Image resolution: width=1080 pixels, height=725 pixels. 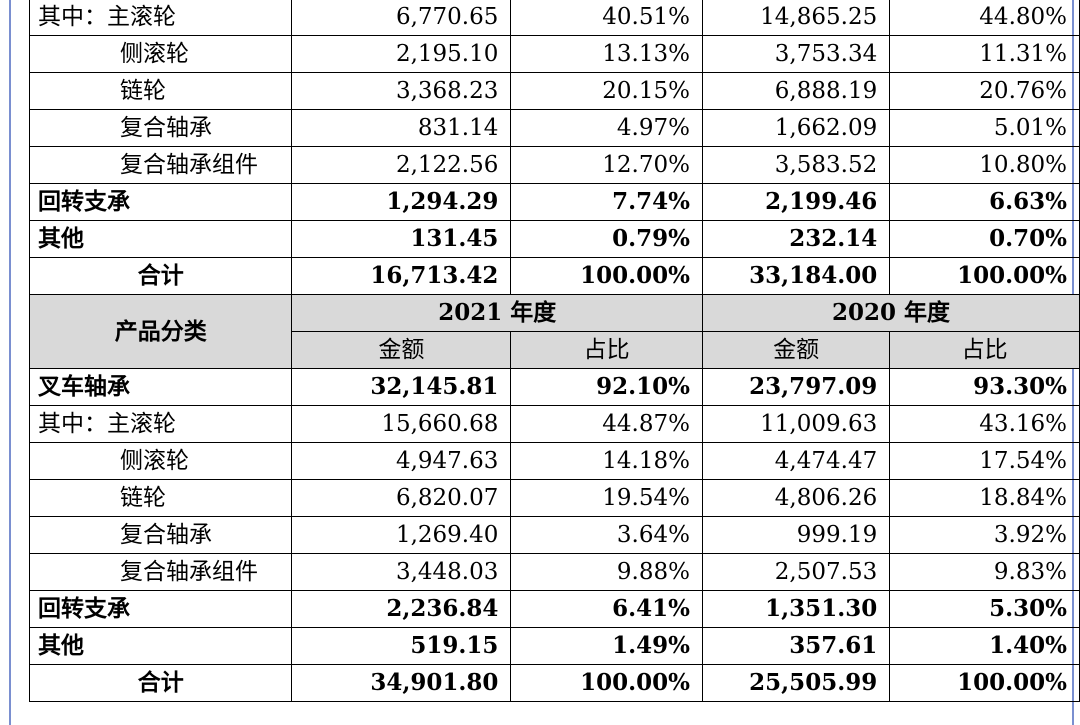 What do you see at coordinates (401, 54) in the screenshot?
I see `amount-2021-cell: 2,195.10` at bounding box center [401, 54].